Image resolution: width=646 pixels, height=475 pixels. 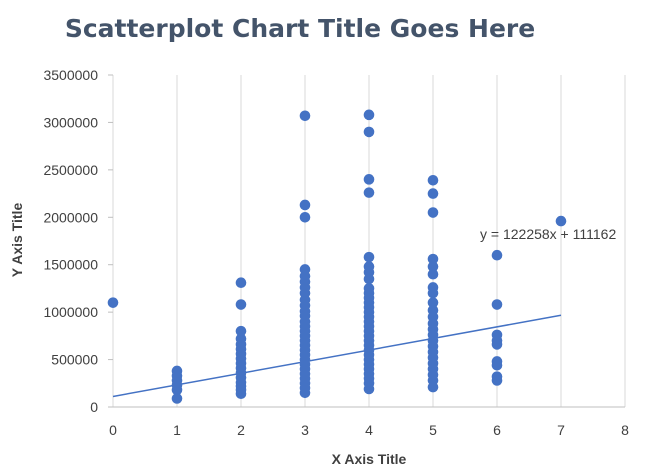 I want to click on x-tick-label: 7, so click(x=561, y=430).